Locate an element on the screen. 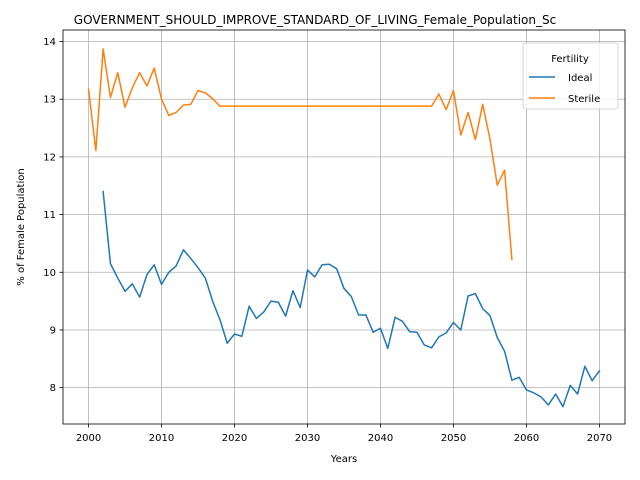 The height and width of the screenshot is (480, 640). y-tick-label: 10 is located at coordinates (49, 273).